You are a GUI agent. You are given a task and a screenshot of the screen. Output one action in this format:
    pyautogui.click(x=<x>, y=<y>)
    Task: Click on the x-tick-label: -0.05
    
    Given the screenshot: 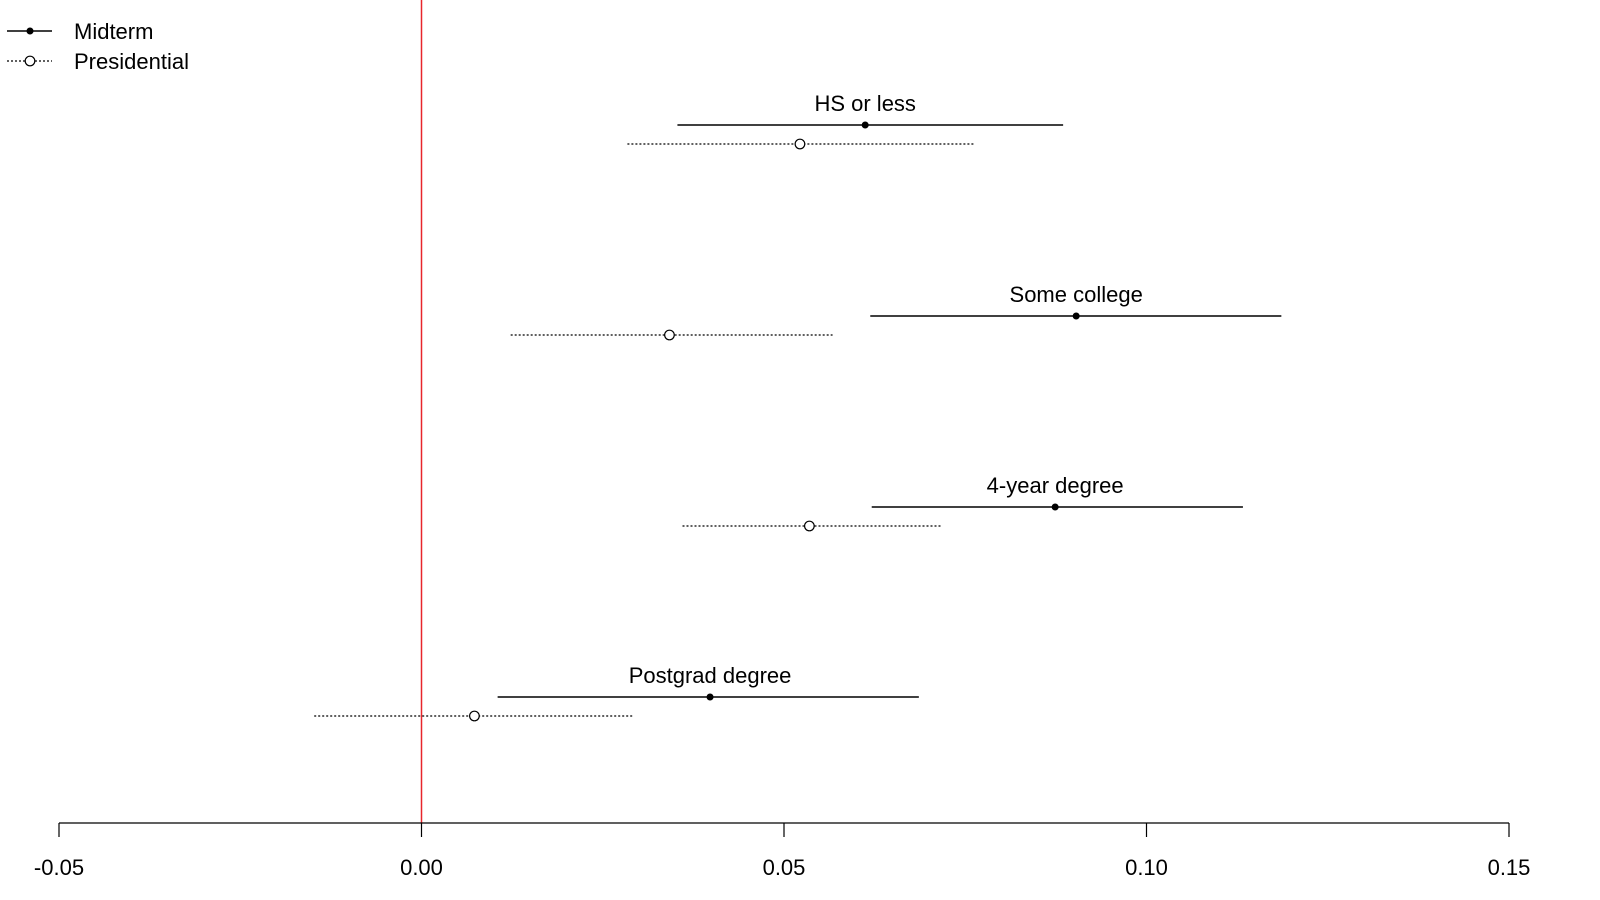 What is the action you would take?
    pyautogui.click(x=59, y=867)
    